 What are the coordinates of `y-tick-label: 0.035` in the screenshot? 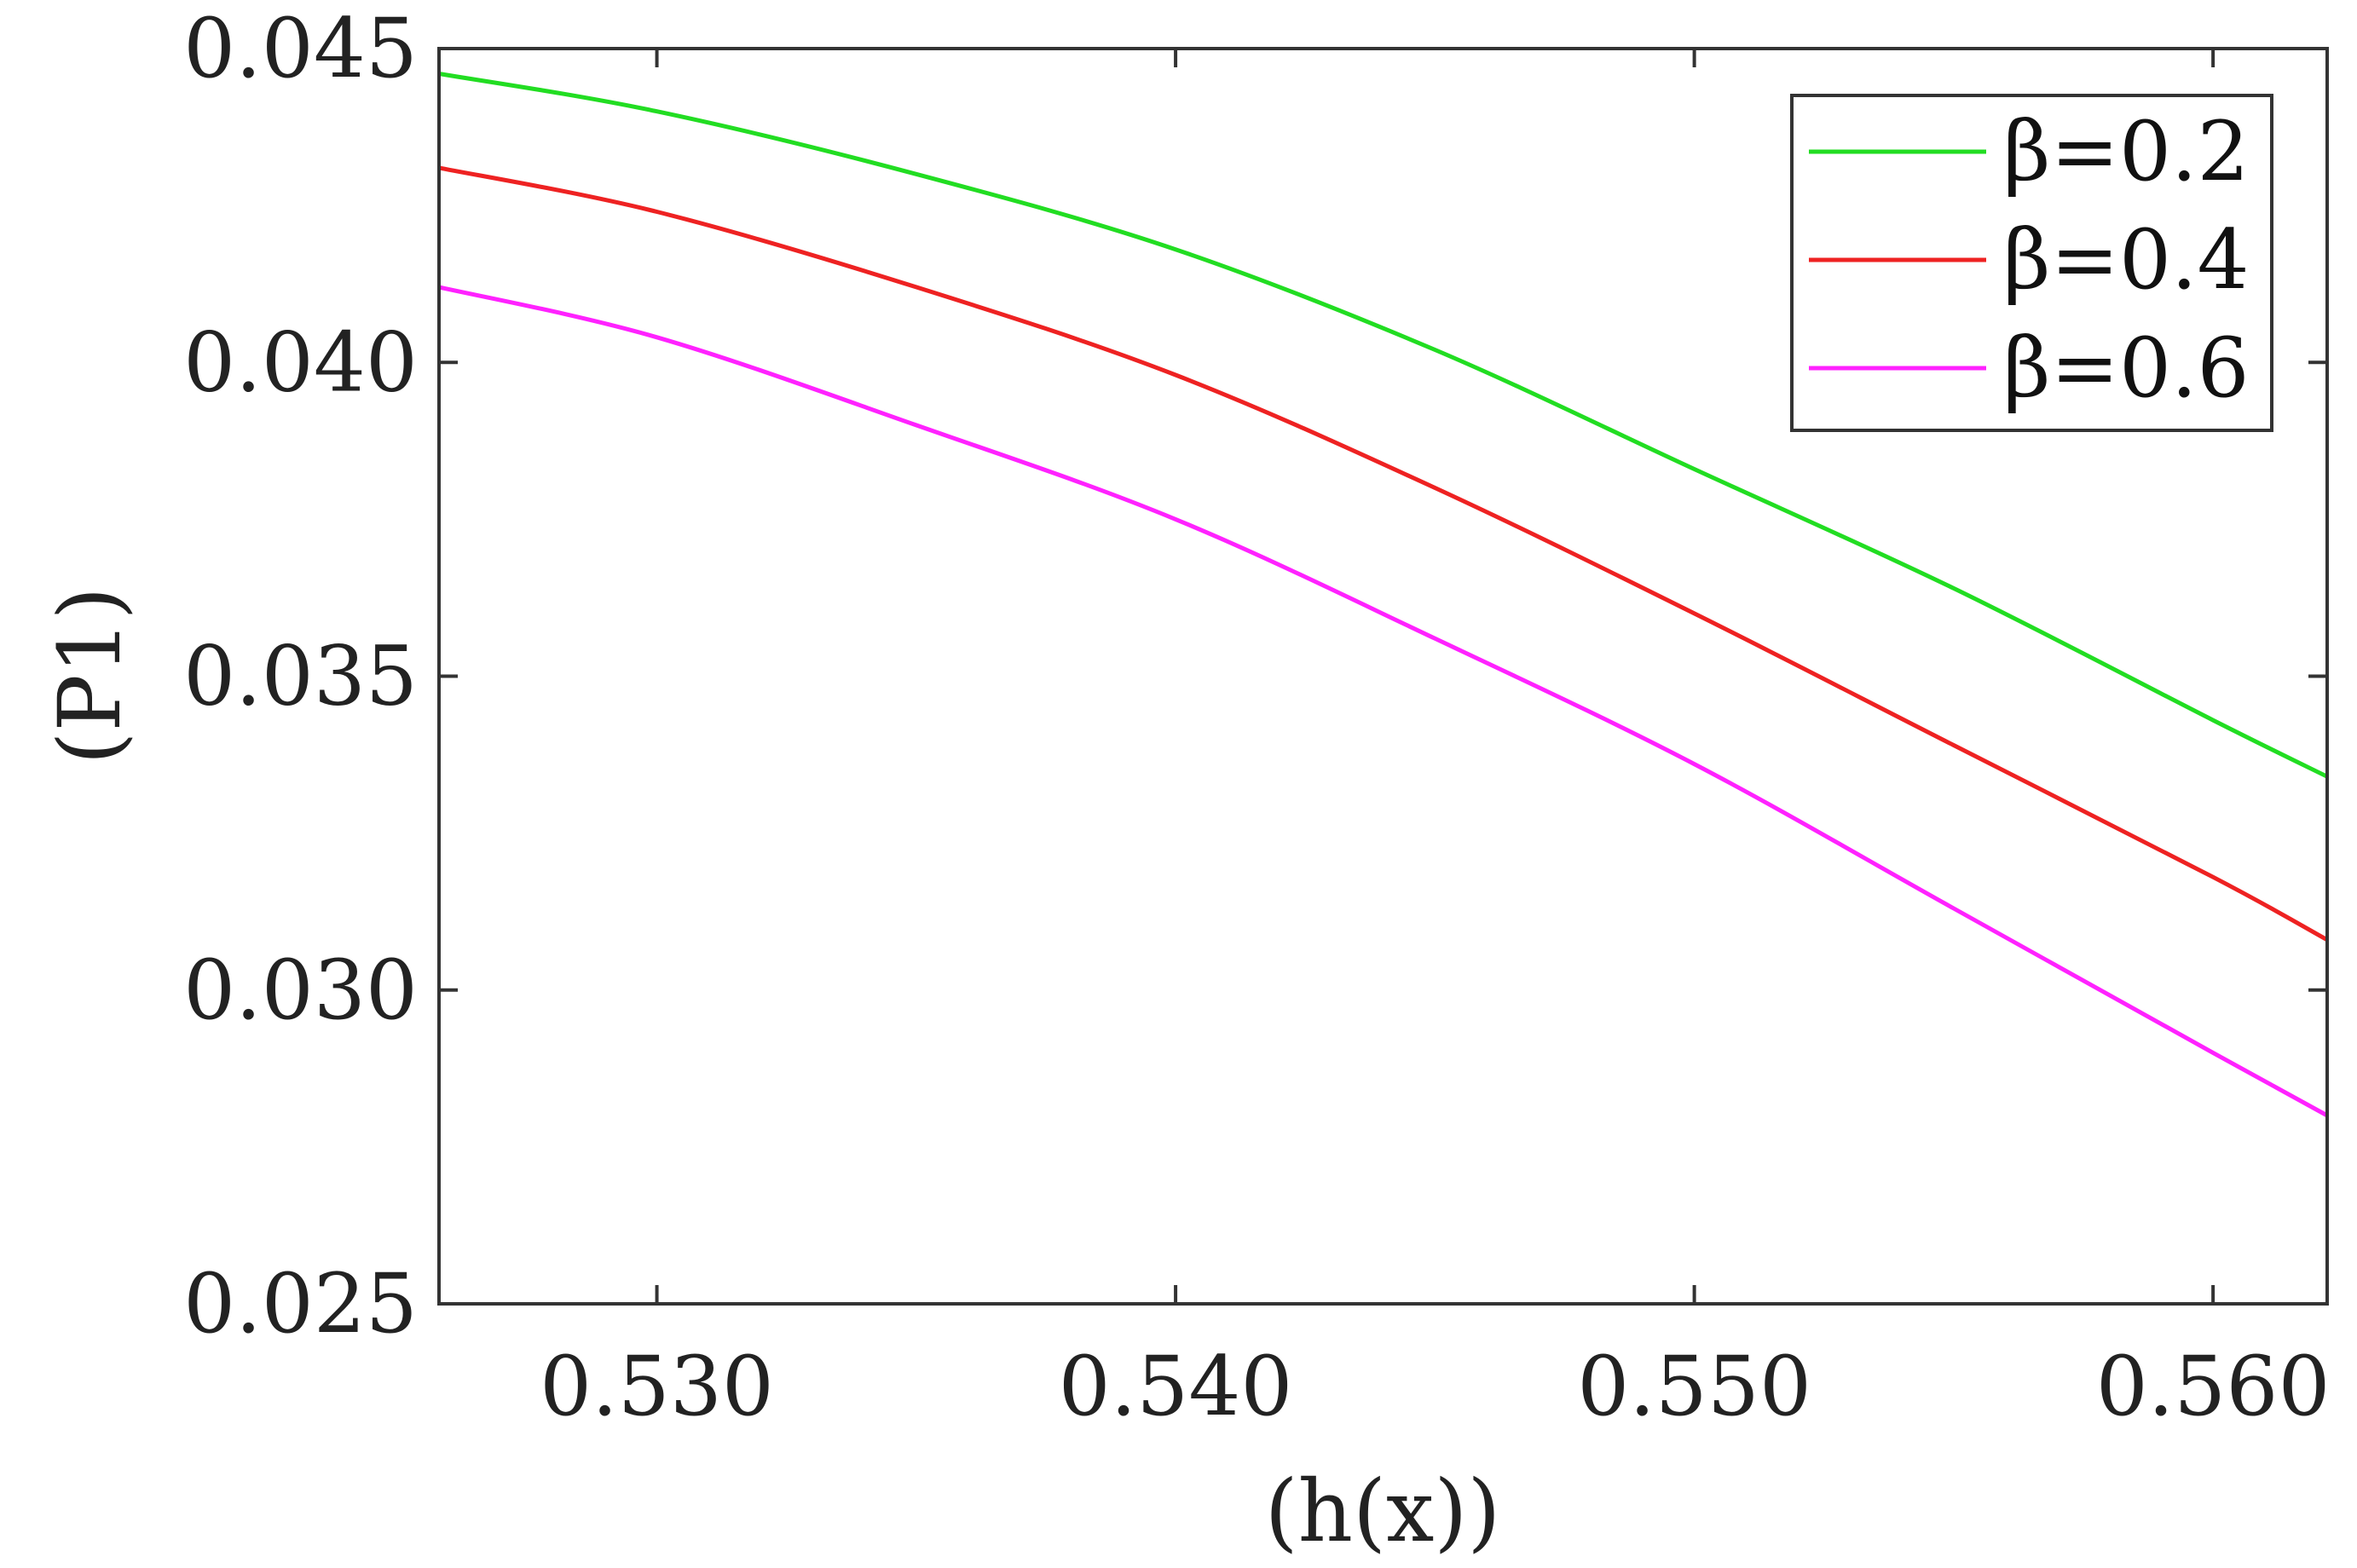 It's located at (300, 676).